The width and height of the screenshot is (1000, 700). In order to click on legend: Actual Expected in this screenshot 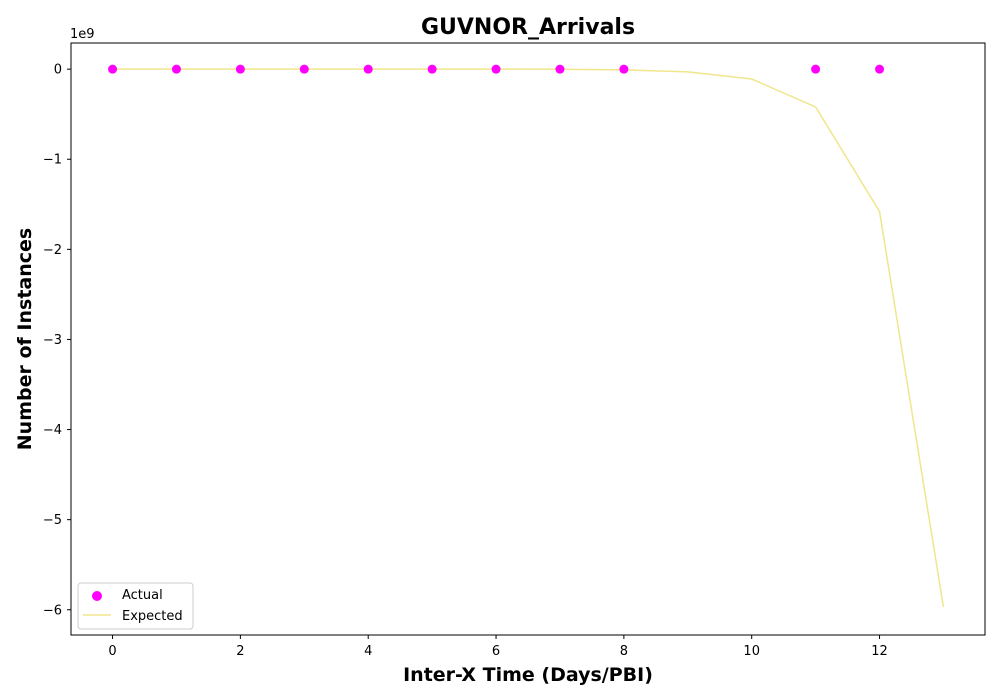, I will do `click(135, 606)`.